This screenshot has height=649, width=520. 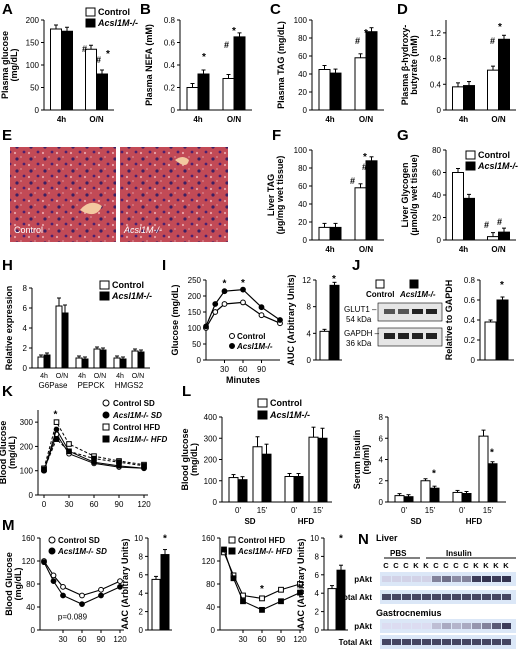 I want to click on image-label: Control, so click(x=28, y=230).